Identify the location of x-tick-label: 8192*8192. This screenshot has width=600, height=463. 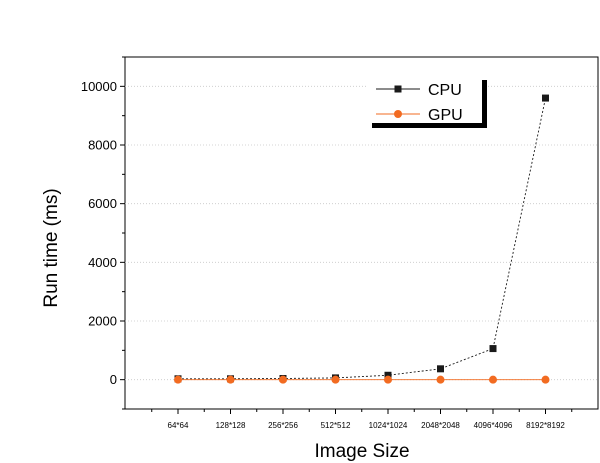
(545, 425).